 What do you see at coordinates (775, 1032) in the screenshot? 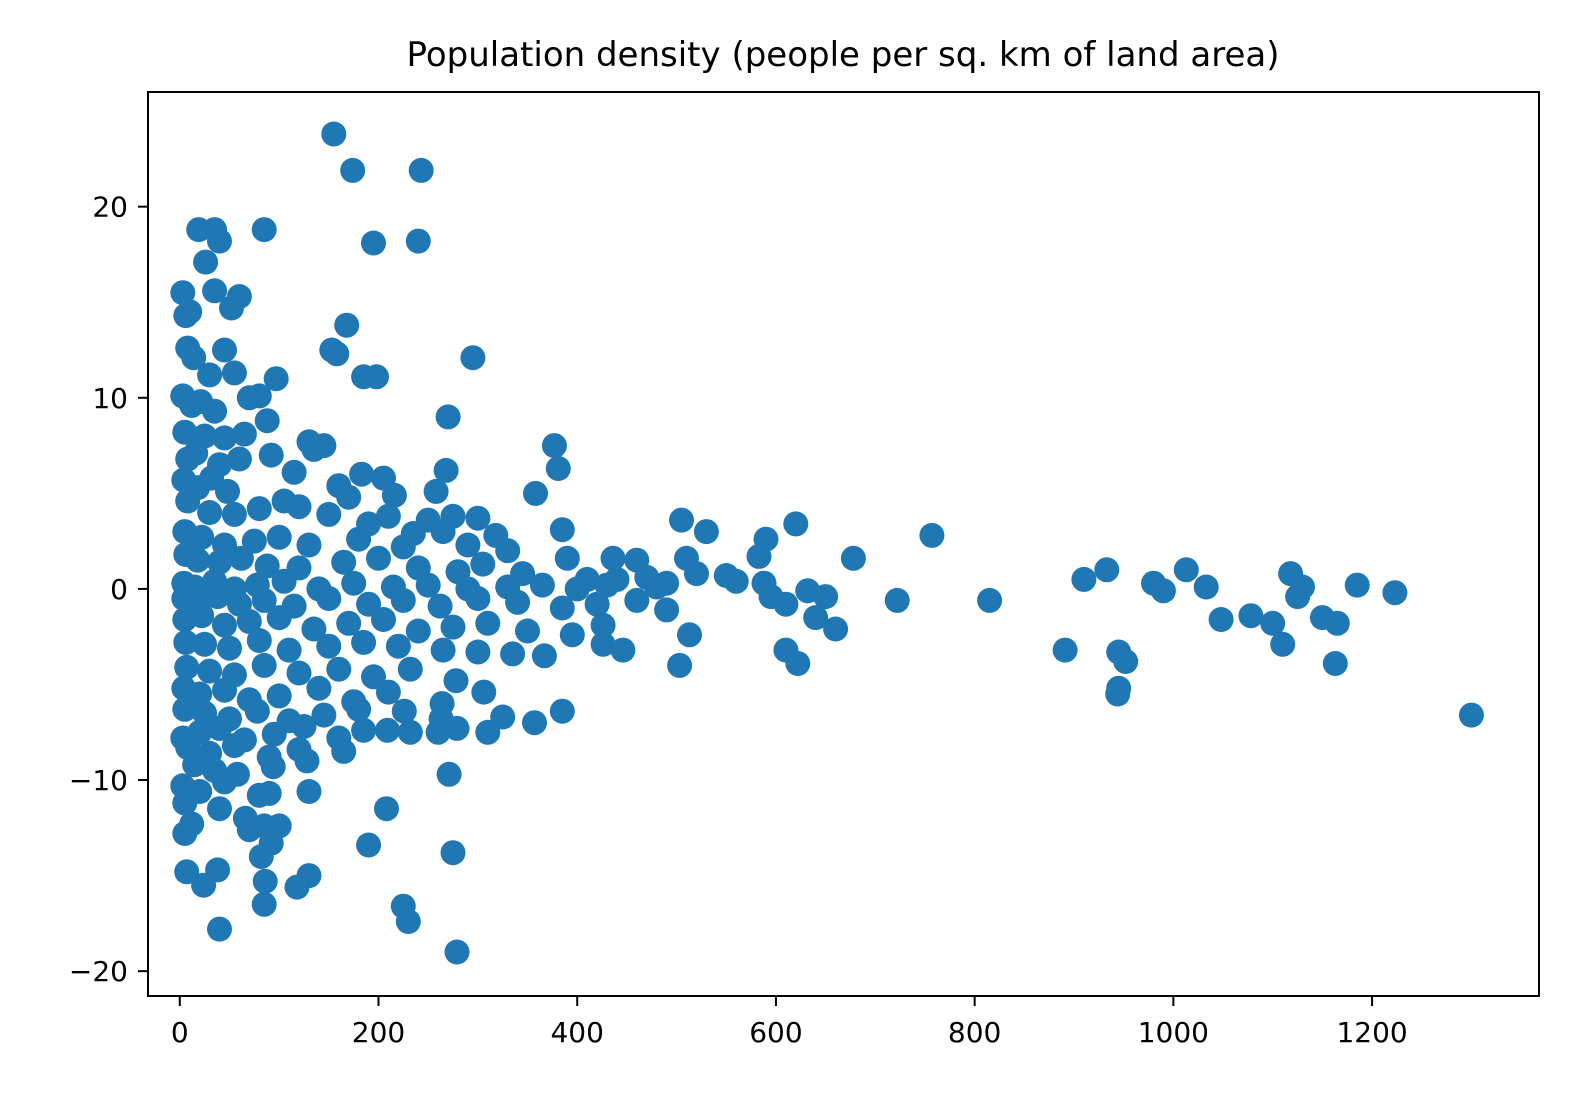
I see `x-tick-label: 600` at bounding box center [775, 1032].